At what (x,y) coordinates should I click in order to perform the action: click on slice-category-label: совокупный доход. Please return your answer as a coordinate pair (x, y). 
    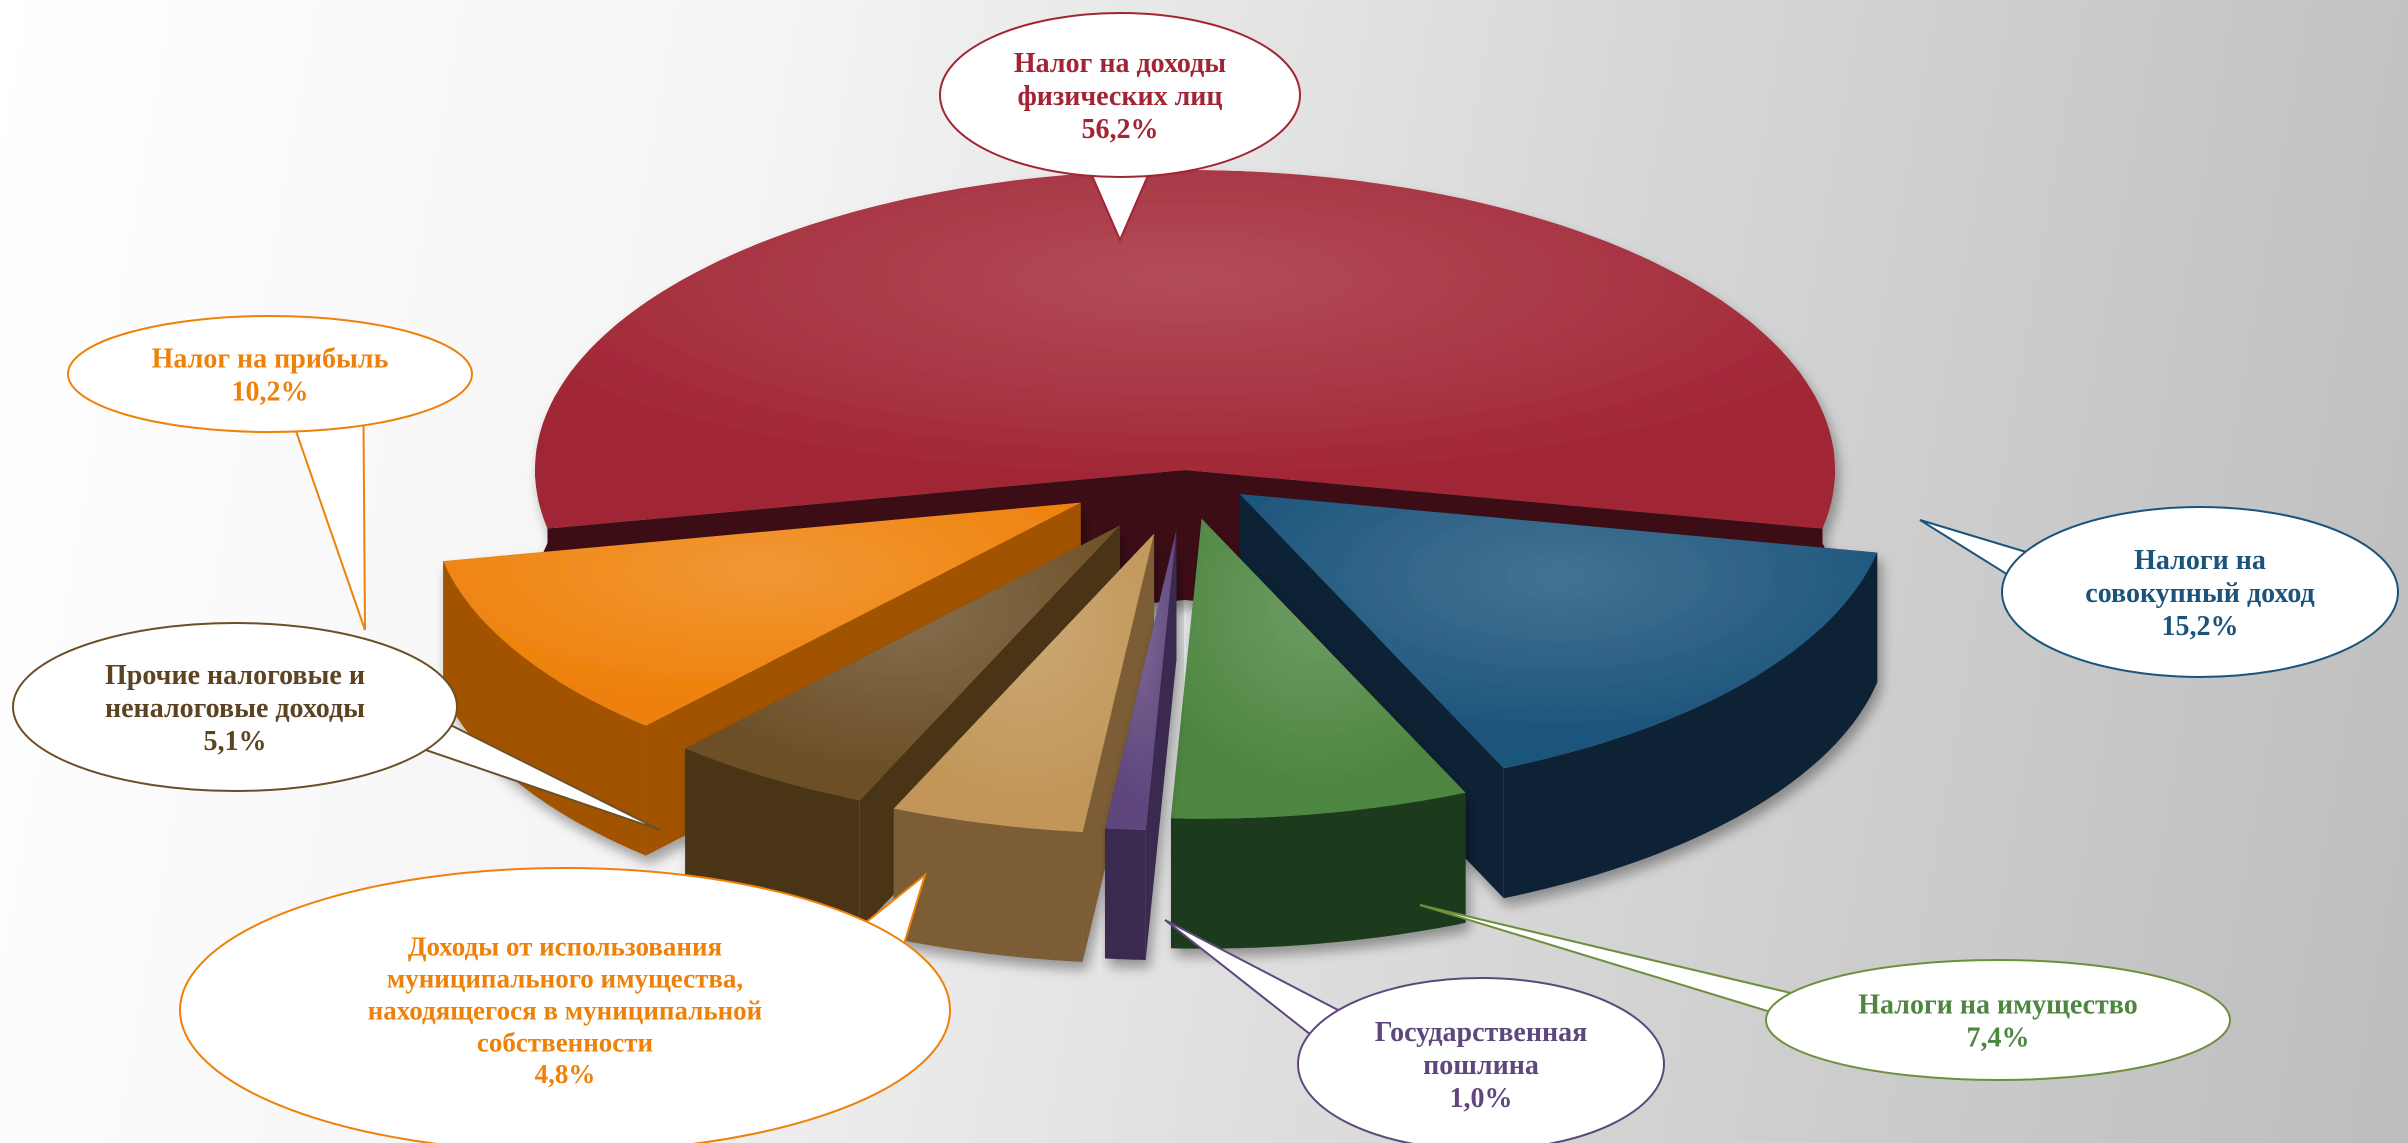
    Looking at the image, I should click on (2199, 593).